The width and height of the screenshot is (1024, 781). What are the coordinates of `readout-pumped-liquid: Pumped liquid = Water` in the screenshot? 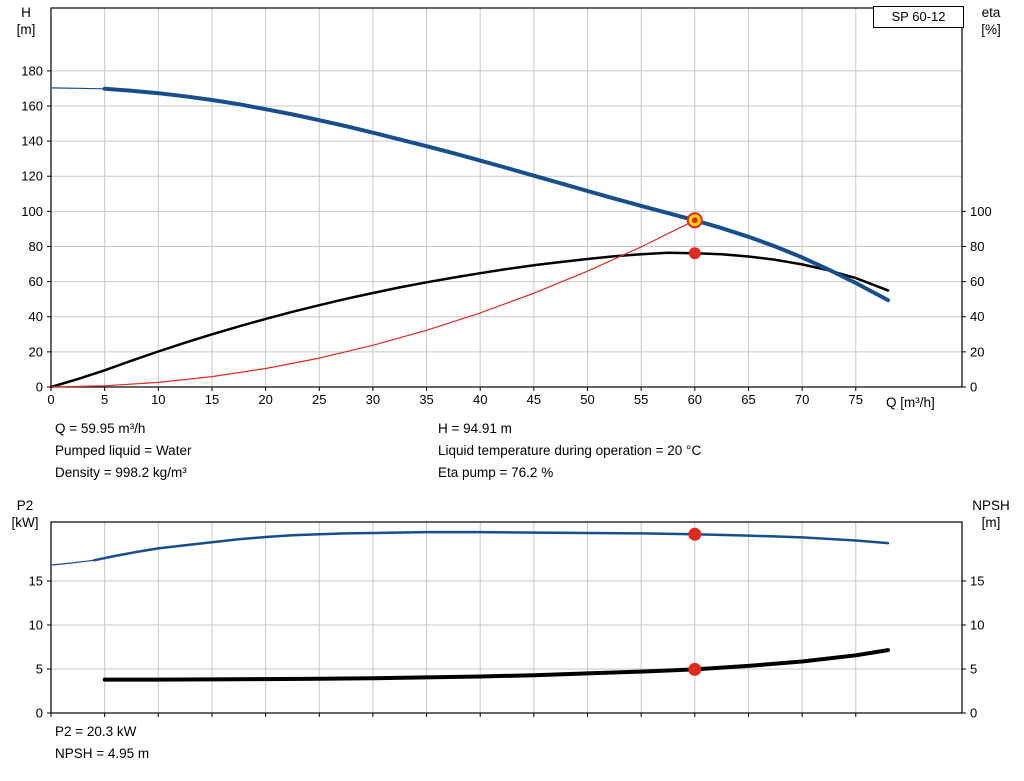 It's located at (123, 450).